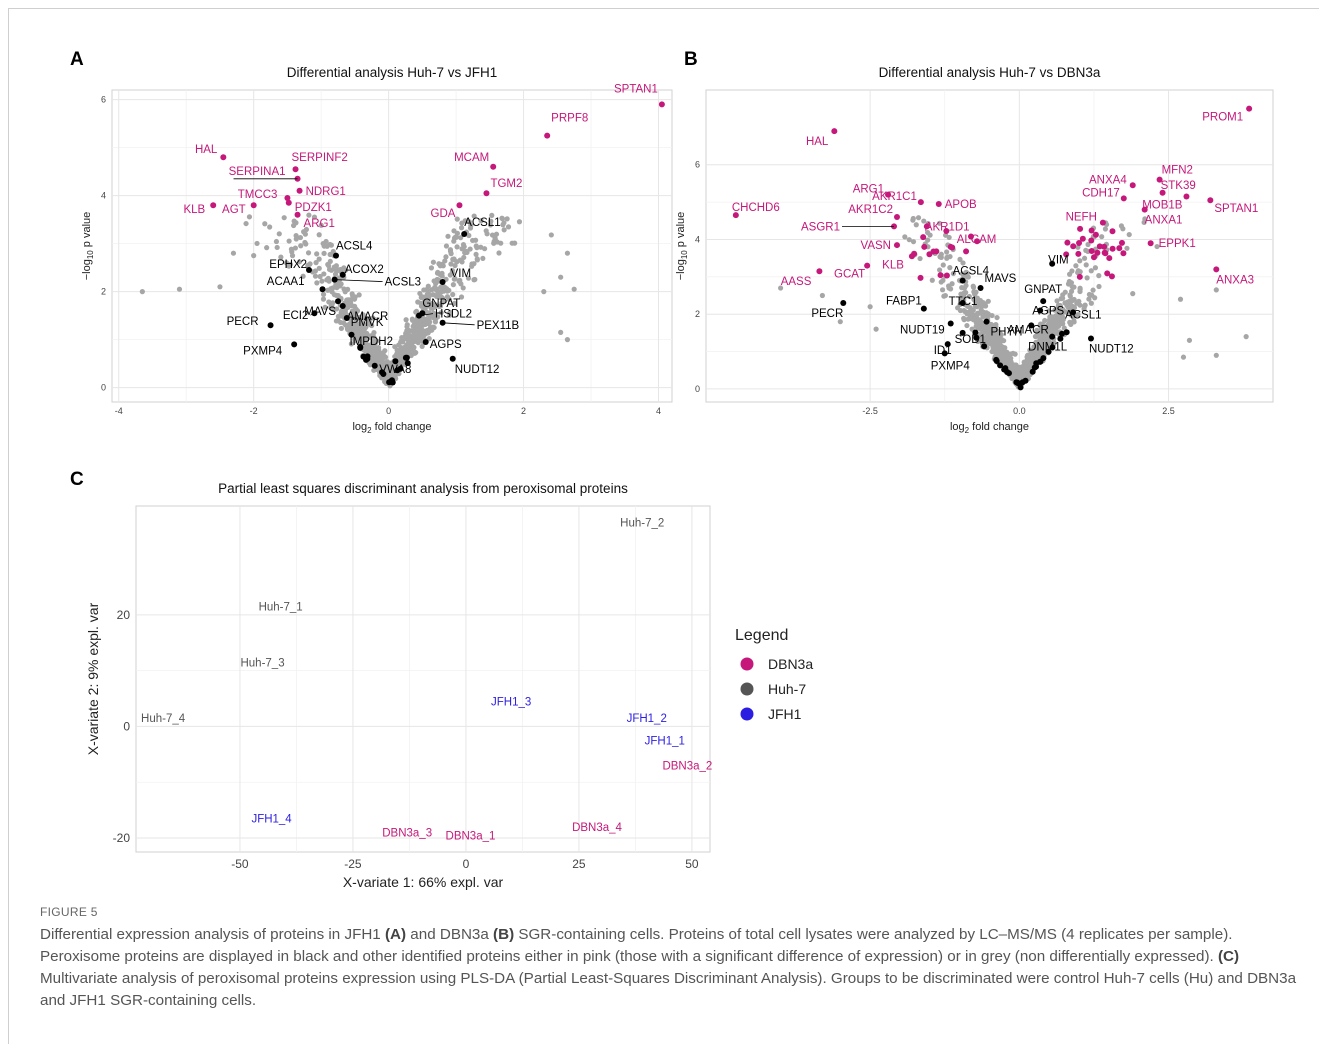  Describe the element at coordinates (313, 208) in the screenshot. I see `significant-protein-label: PDZK1` at that location.